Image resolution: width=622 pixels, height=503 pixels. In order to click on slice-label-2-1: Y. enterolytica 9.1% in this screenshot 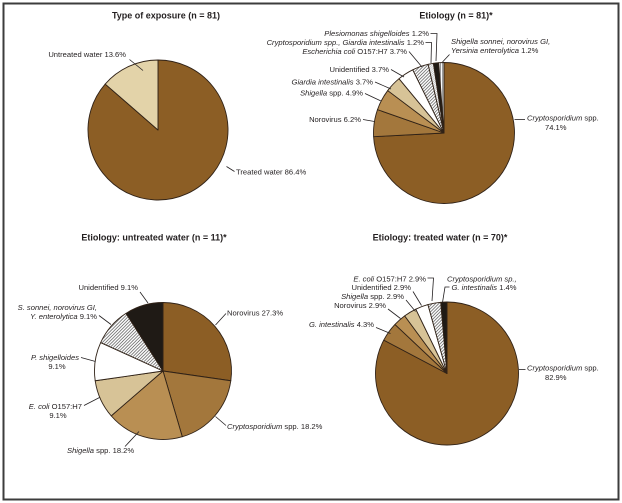, I will do `click(63, 316)`.